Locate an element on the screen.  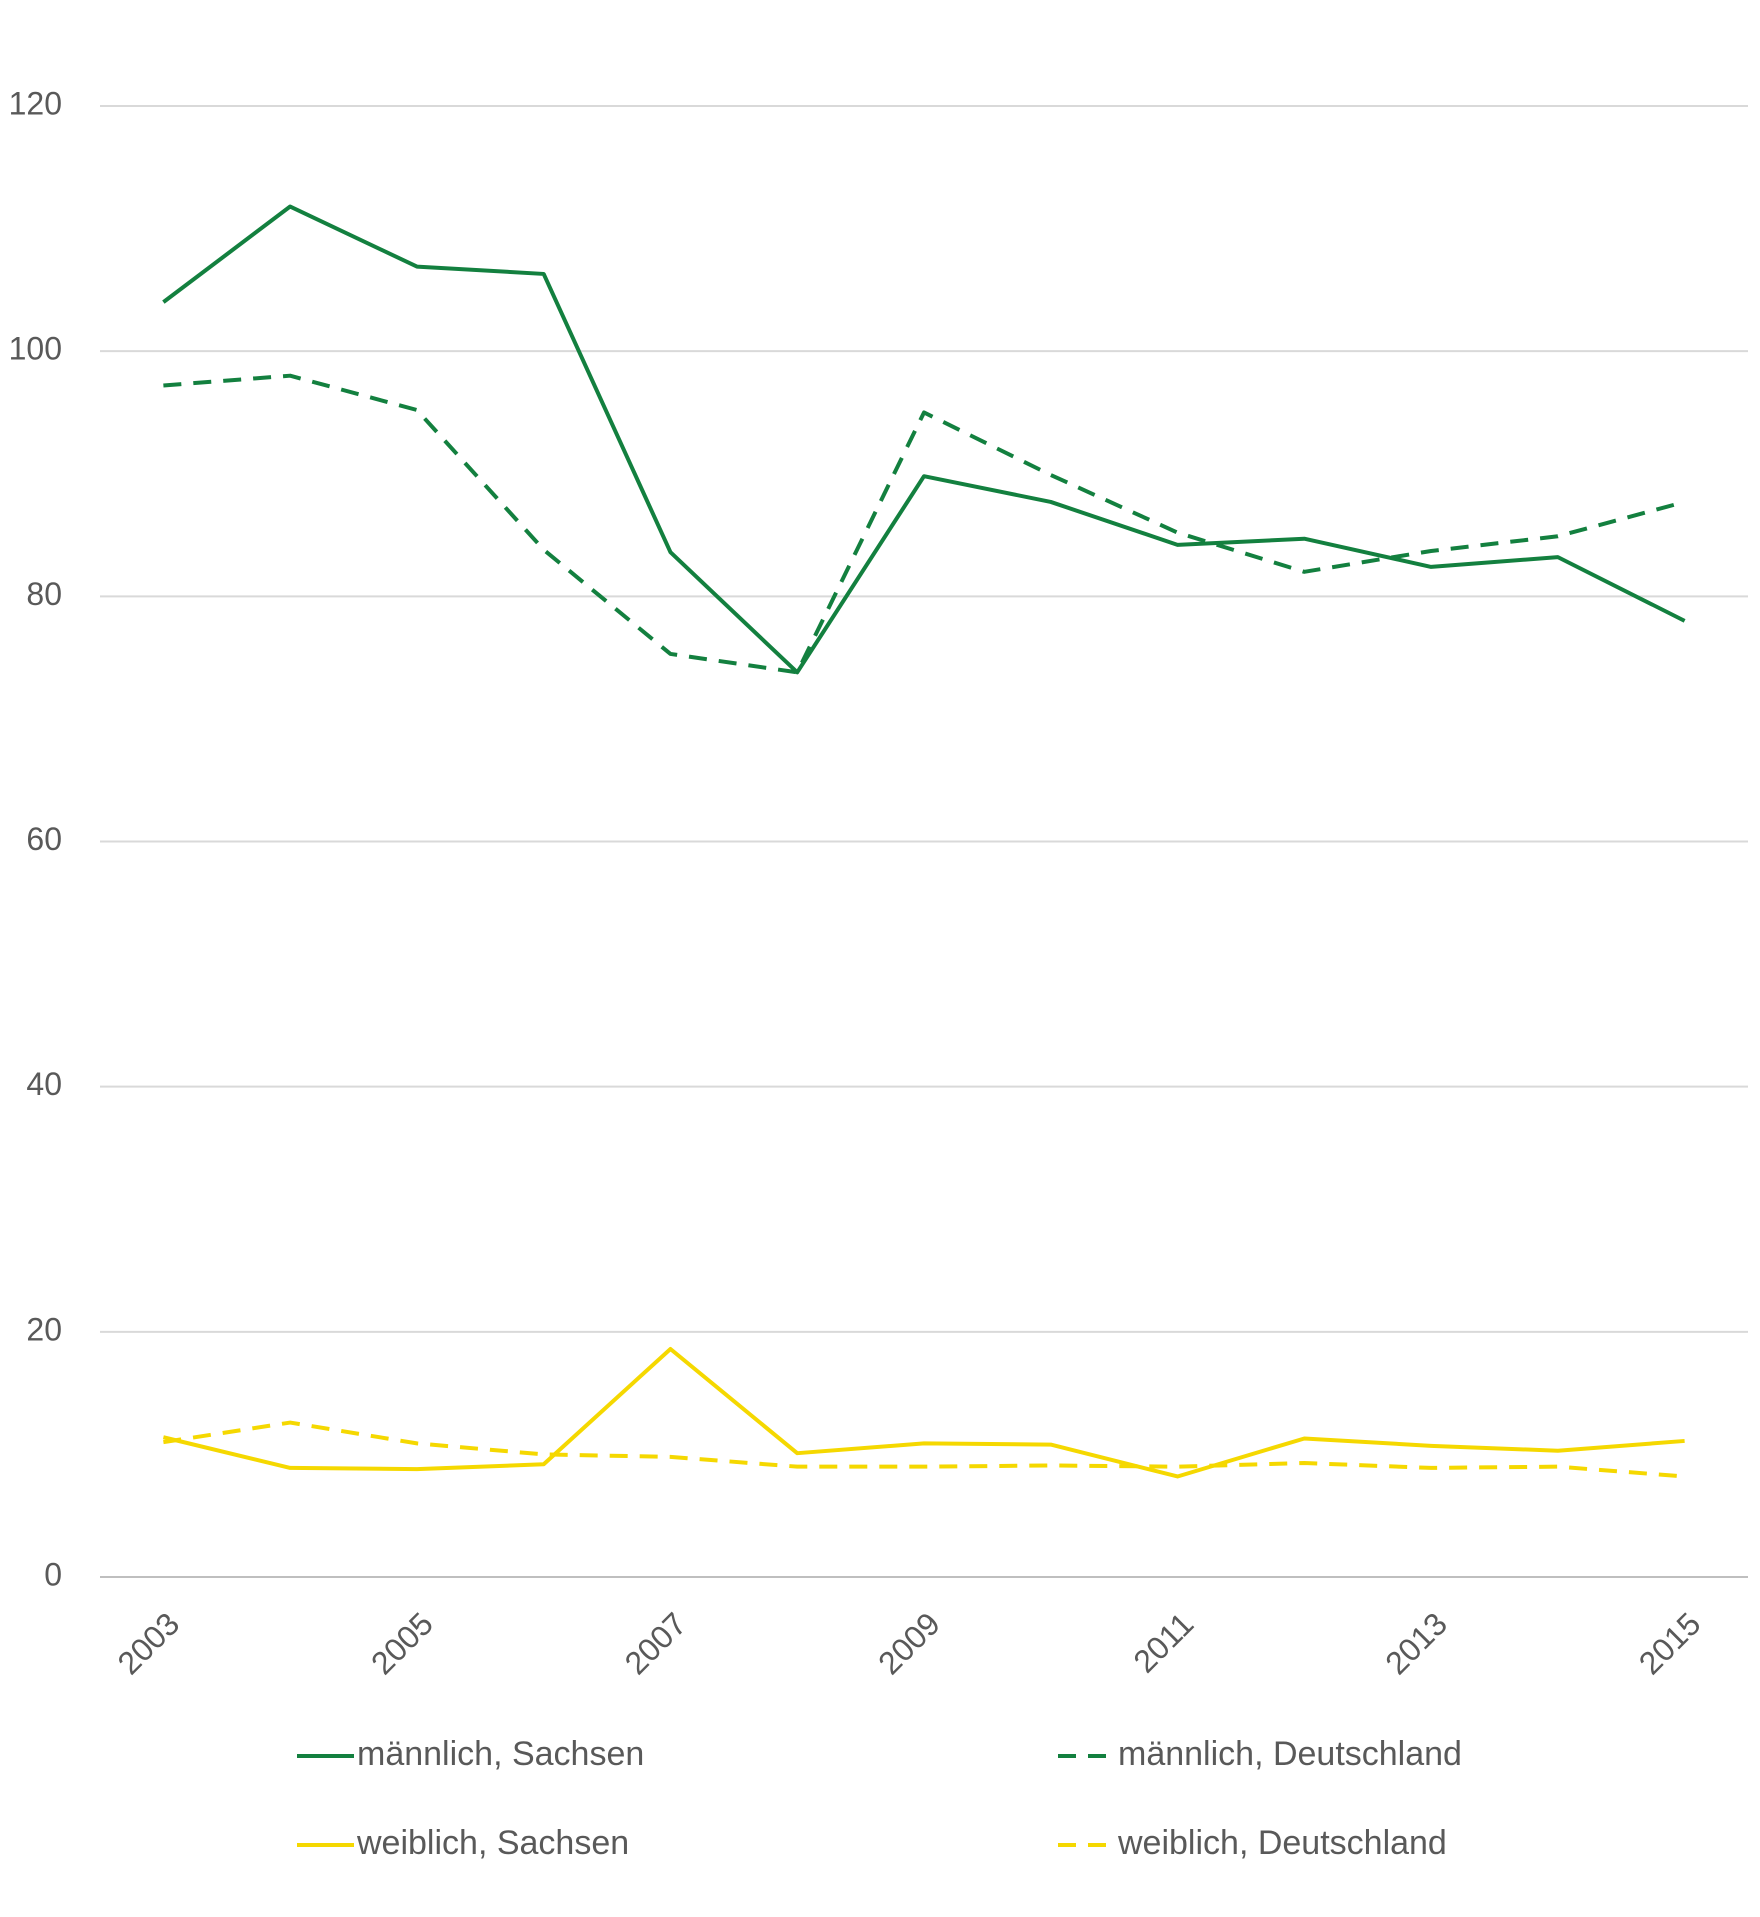
legend-label: männlich, Sachsen is located at coordinates (500, 1754).